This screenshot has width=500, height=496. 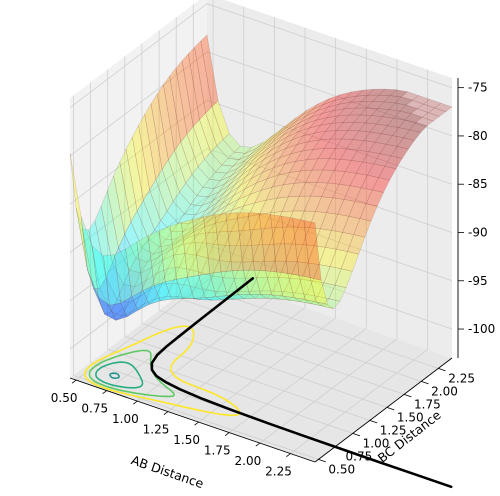 I want to click on contour-level, so click(x=119, y=375).